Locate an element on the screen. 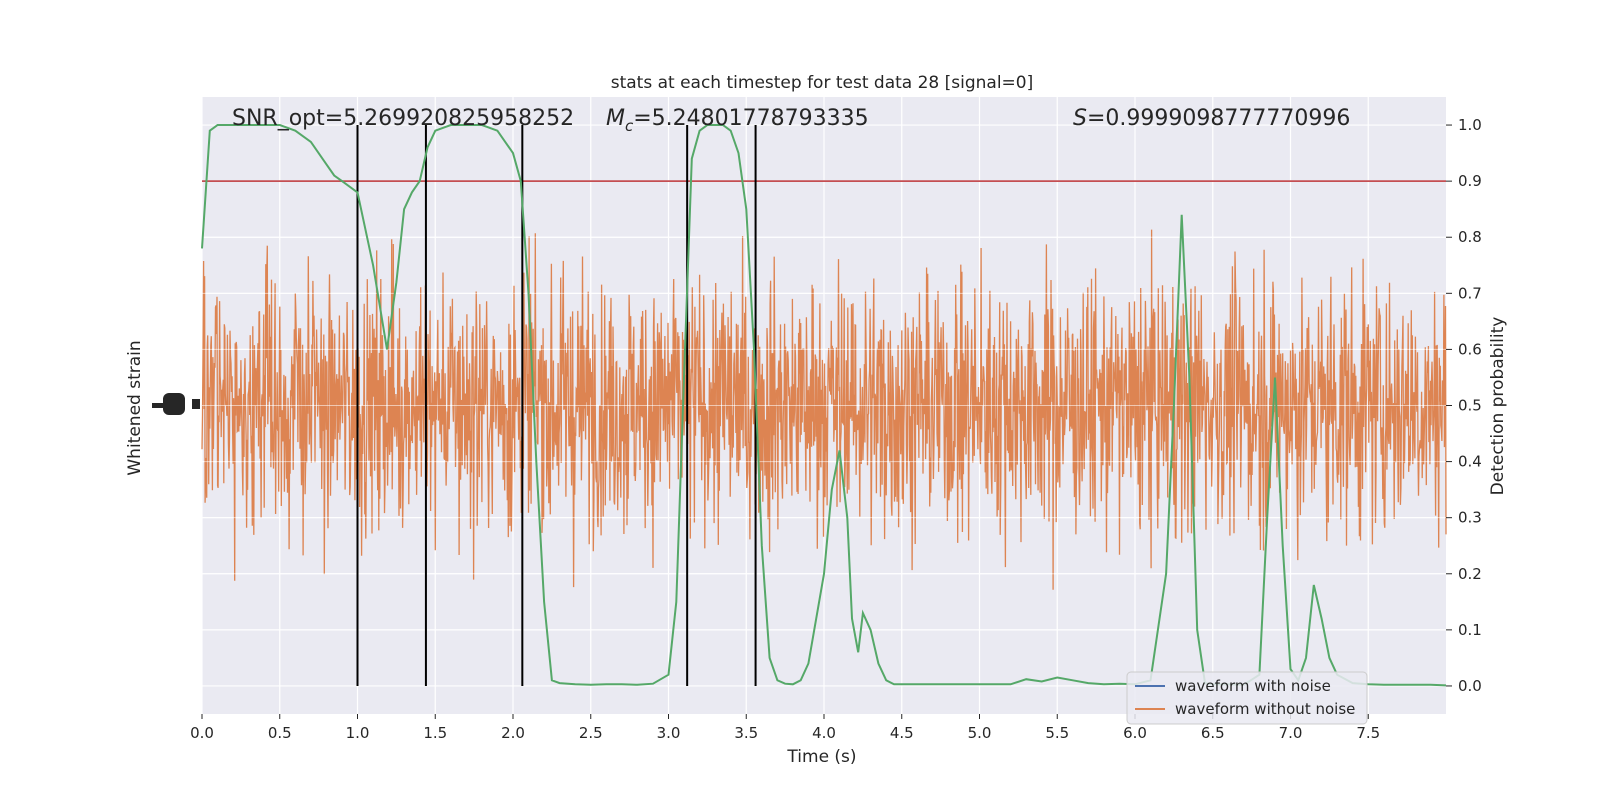  y-tick-label: 0.1 is located at coordinates (1470, 630).